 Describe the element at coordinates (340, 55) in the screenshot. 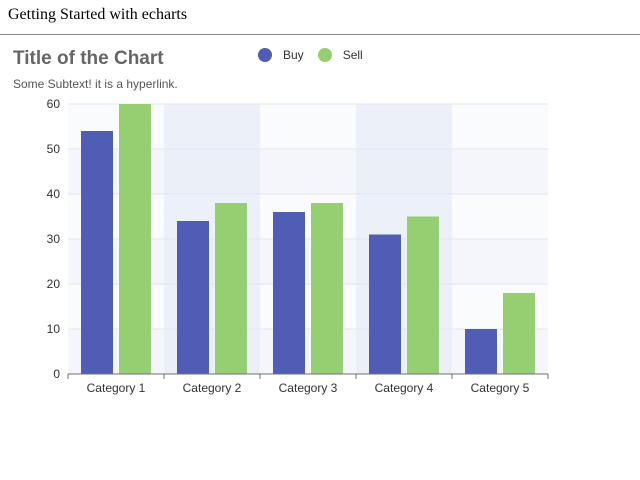

I see `legend-item-sell: Sell` at that location.